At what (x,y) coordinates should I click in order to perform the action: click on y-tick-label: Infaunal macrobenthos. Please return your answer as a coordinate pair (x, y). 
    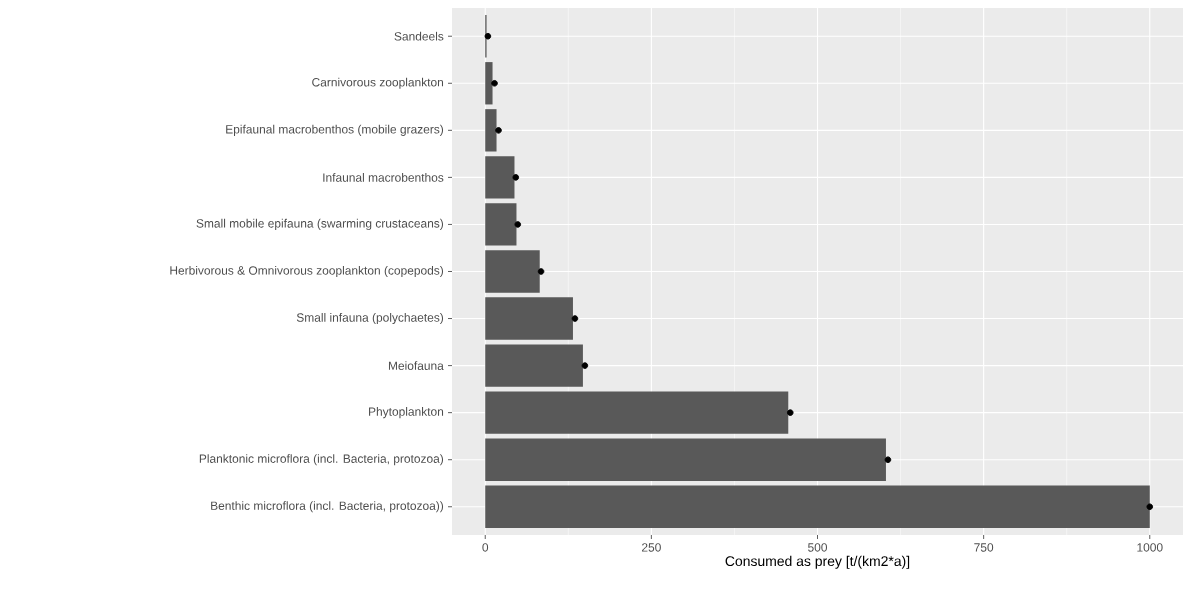
    Looking at the image, I should click on (383, 177).